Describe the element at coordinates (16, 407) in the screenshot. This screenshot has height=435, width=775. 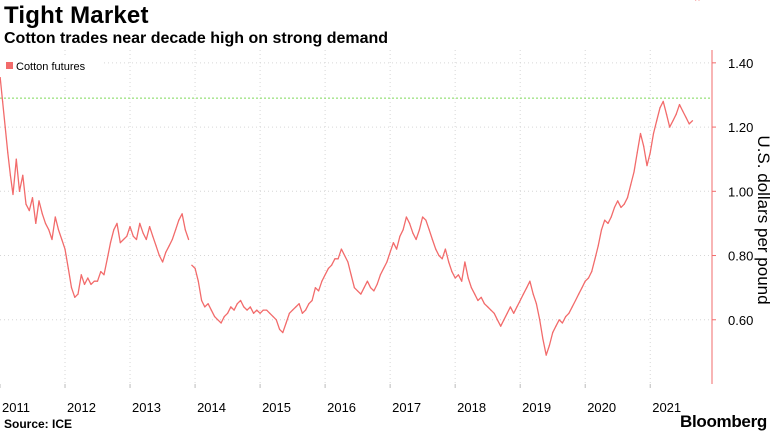
I see `x-tick-label-0: 2011` at that location.